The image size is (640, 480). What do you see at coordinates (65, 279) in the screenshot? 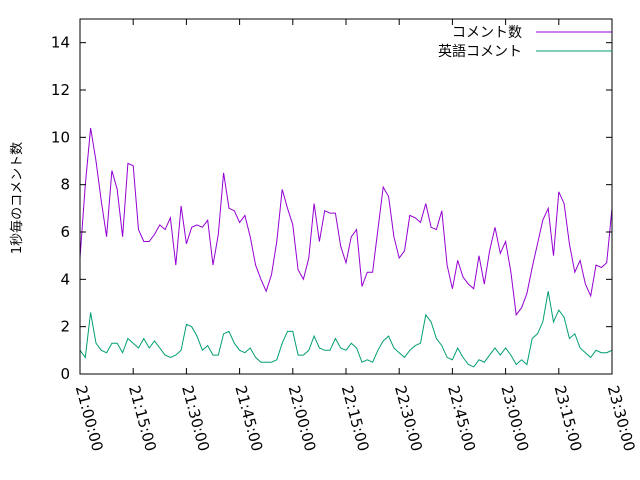
I see `y-tick-label: 4` at bounding box center [65, 279].